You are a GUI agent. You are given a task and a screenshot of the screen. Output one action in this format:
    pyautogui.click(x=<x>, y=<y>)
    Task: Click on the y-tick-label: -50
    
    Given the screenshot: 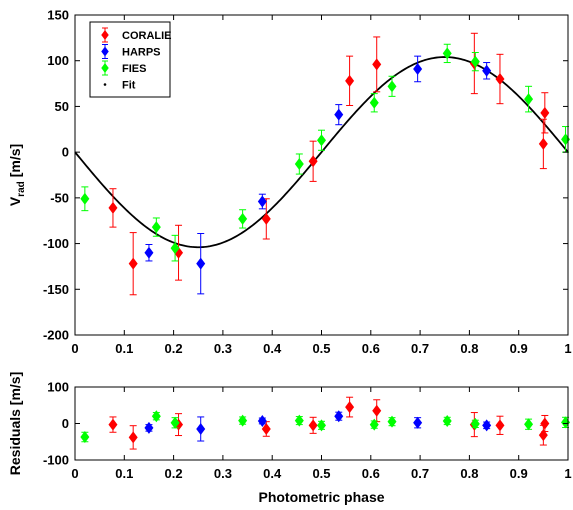 What is the action you would take?
    pyautogui.click(x=59, y=197)
    